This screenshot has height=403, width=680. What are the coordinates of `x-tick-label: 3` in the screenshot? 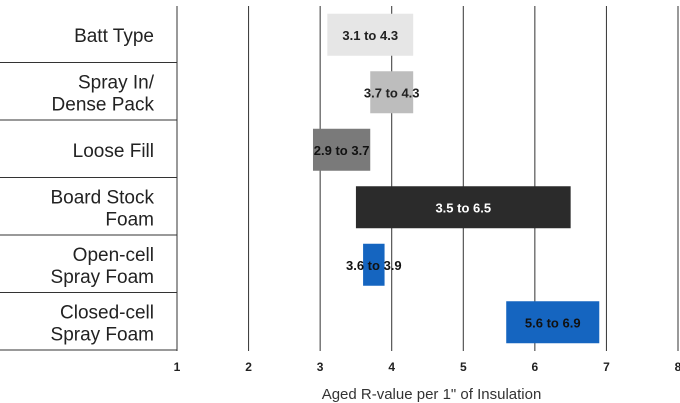 It's located at (320, 367).